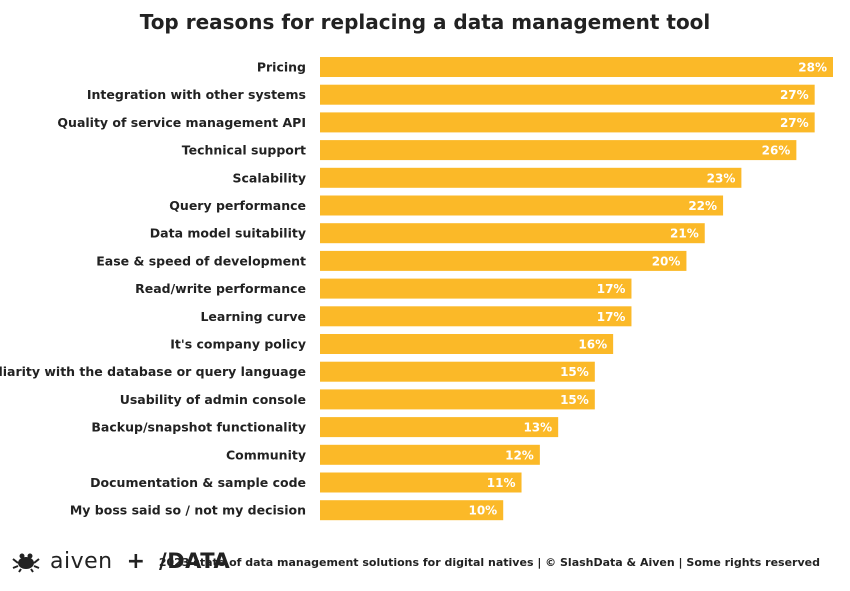 This screenshot has height=591, width=850. I want to click on category-label: Scalability, so click(270, 177).